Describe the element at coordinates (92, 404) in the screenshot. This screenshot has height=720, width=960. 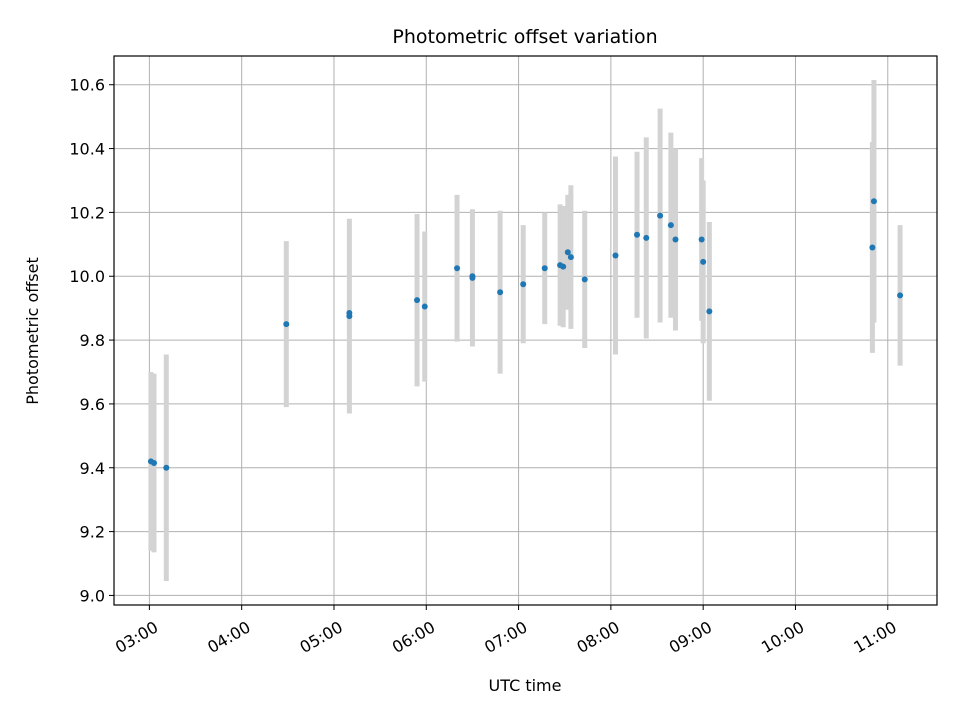
I see `y-tick-label: 9.6` at that location.